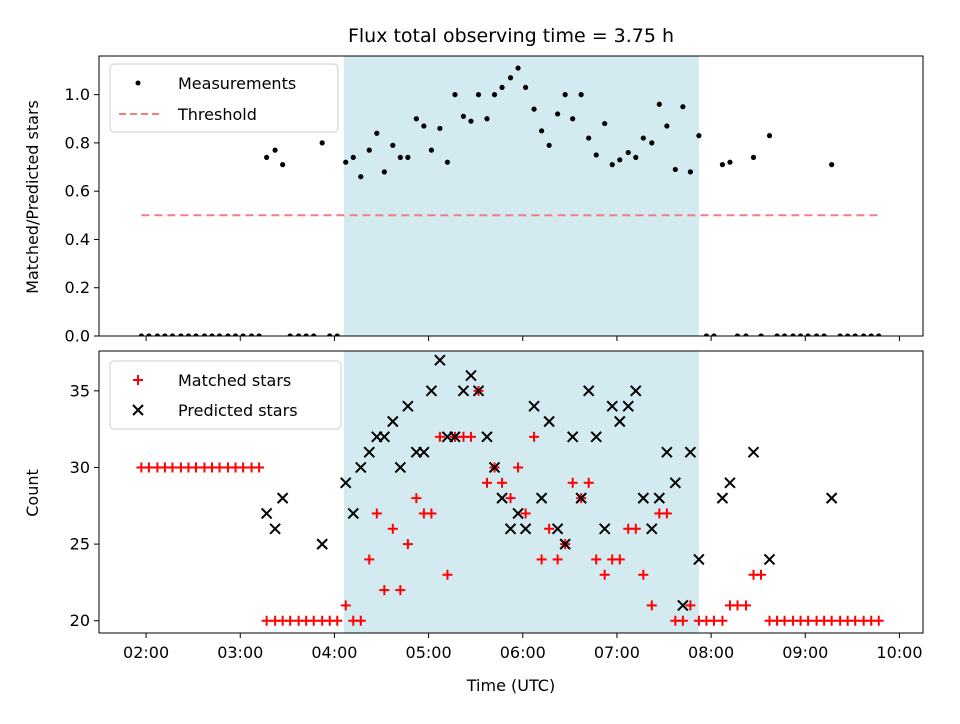 The height and width of the screenshot is (724, 960). What do you see at coordinates (138, 83) in the screenshot?
I see `legend-measurements-marker` at bounding box center [138, 83].